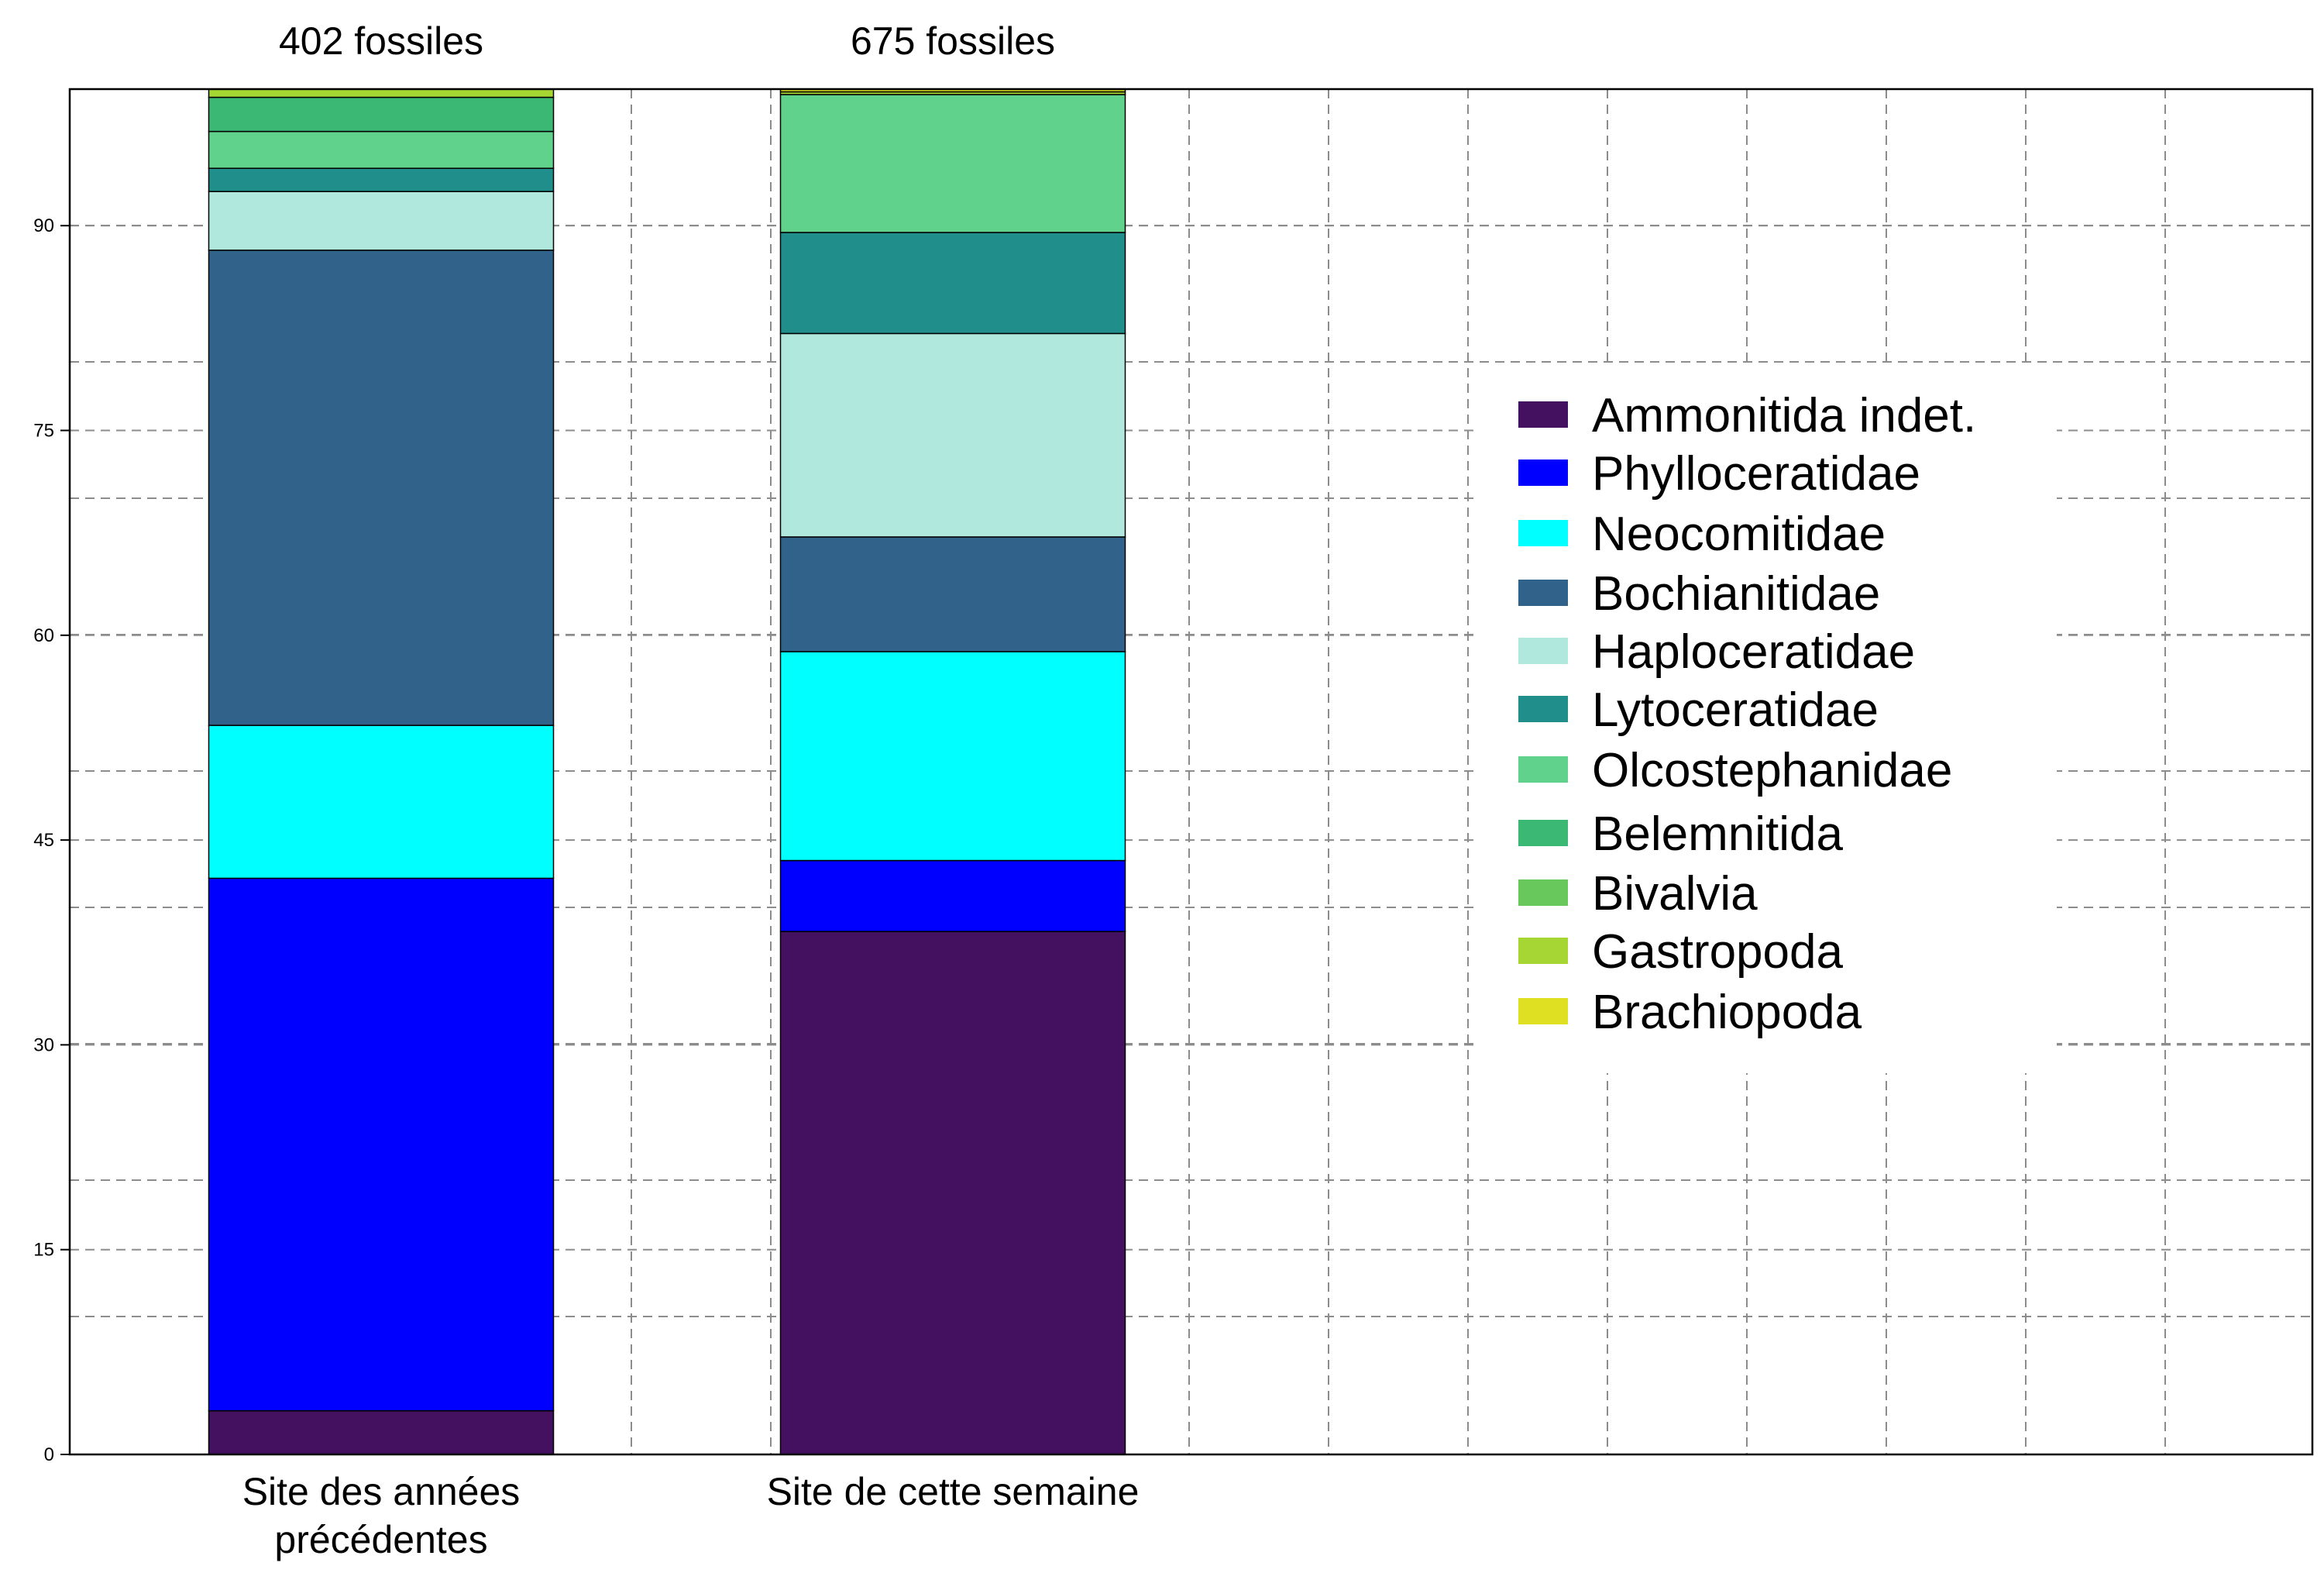 The height and width of the screenshot is (1573, 2324). I want to click on y-tick-label-3: 45, so click(43, 841).